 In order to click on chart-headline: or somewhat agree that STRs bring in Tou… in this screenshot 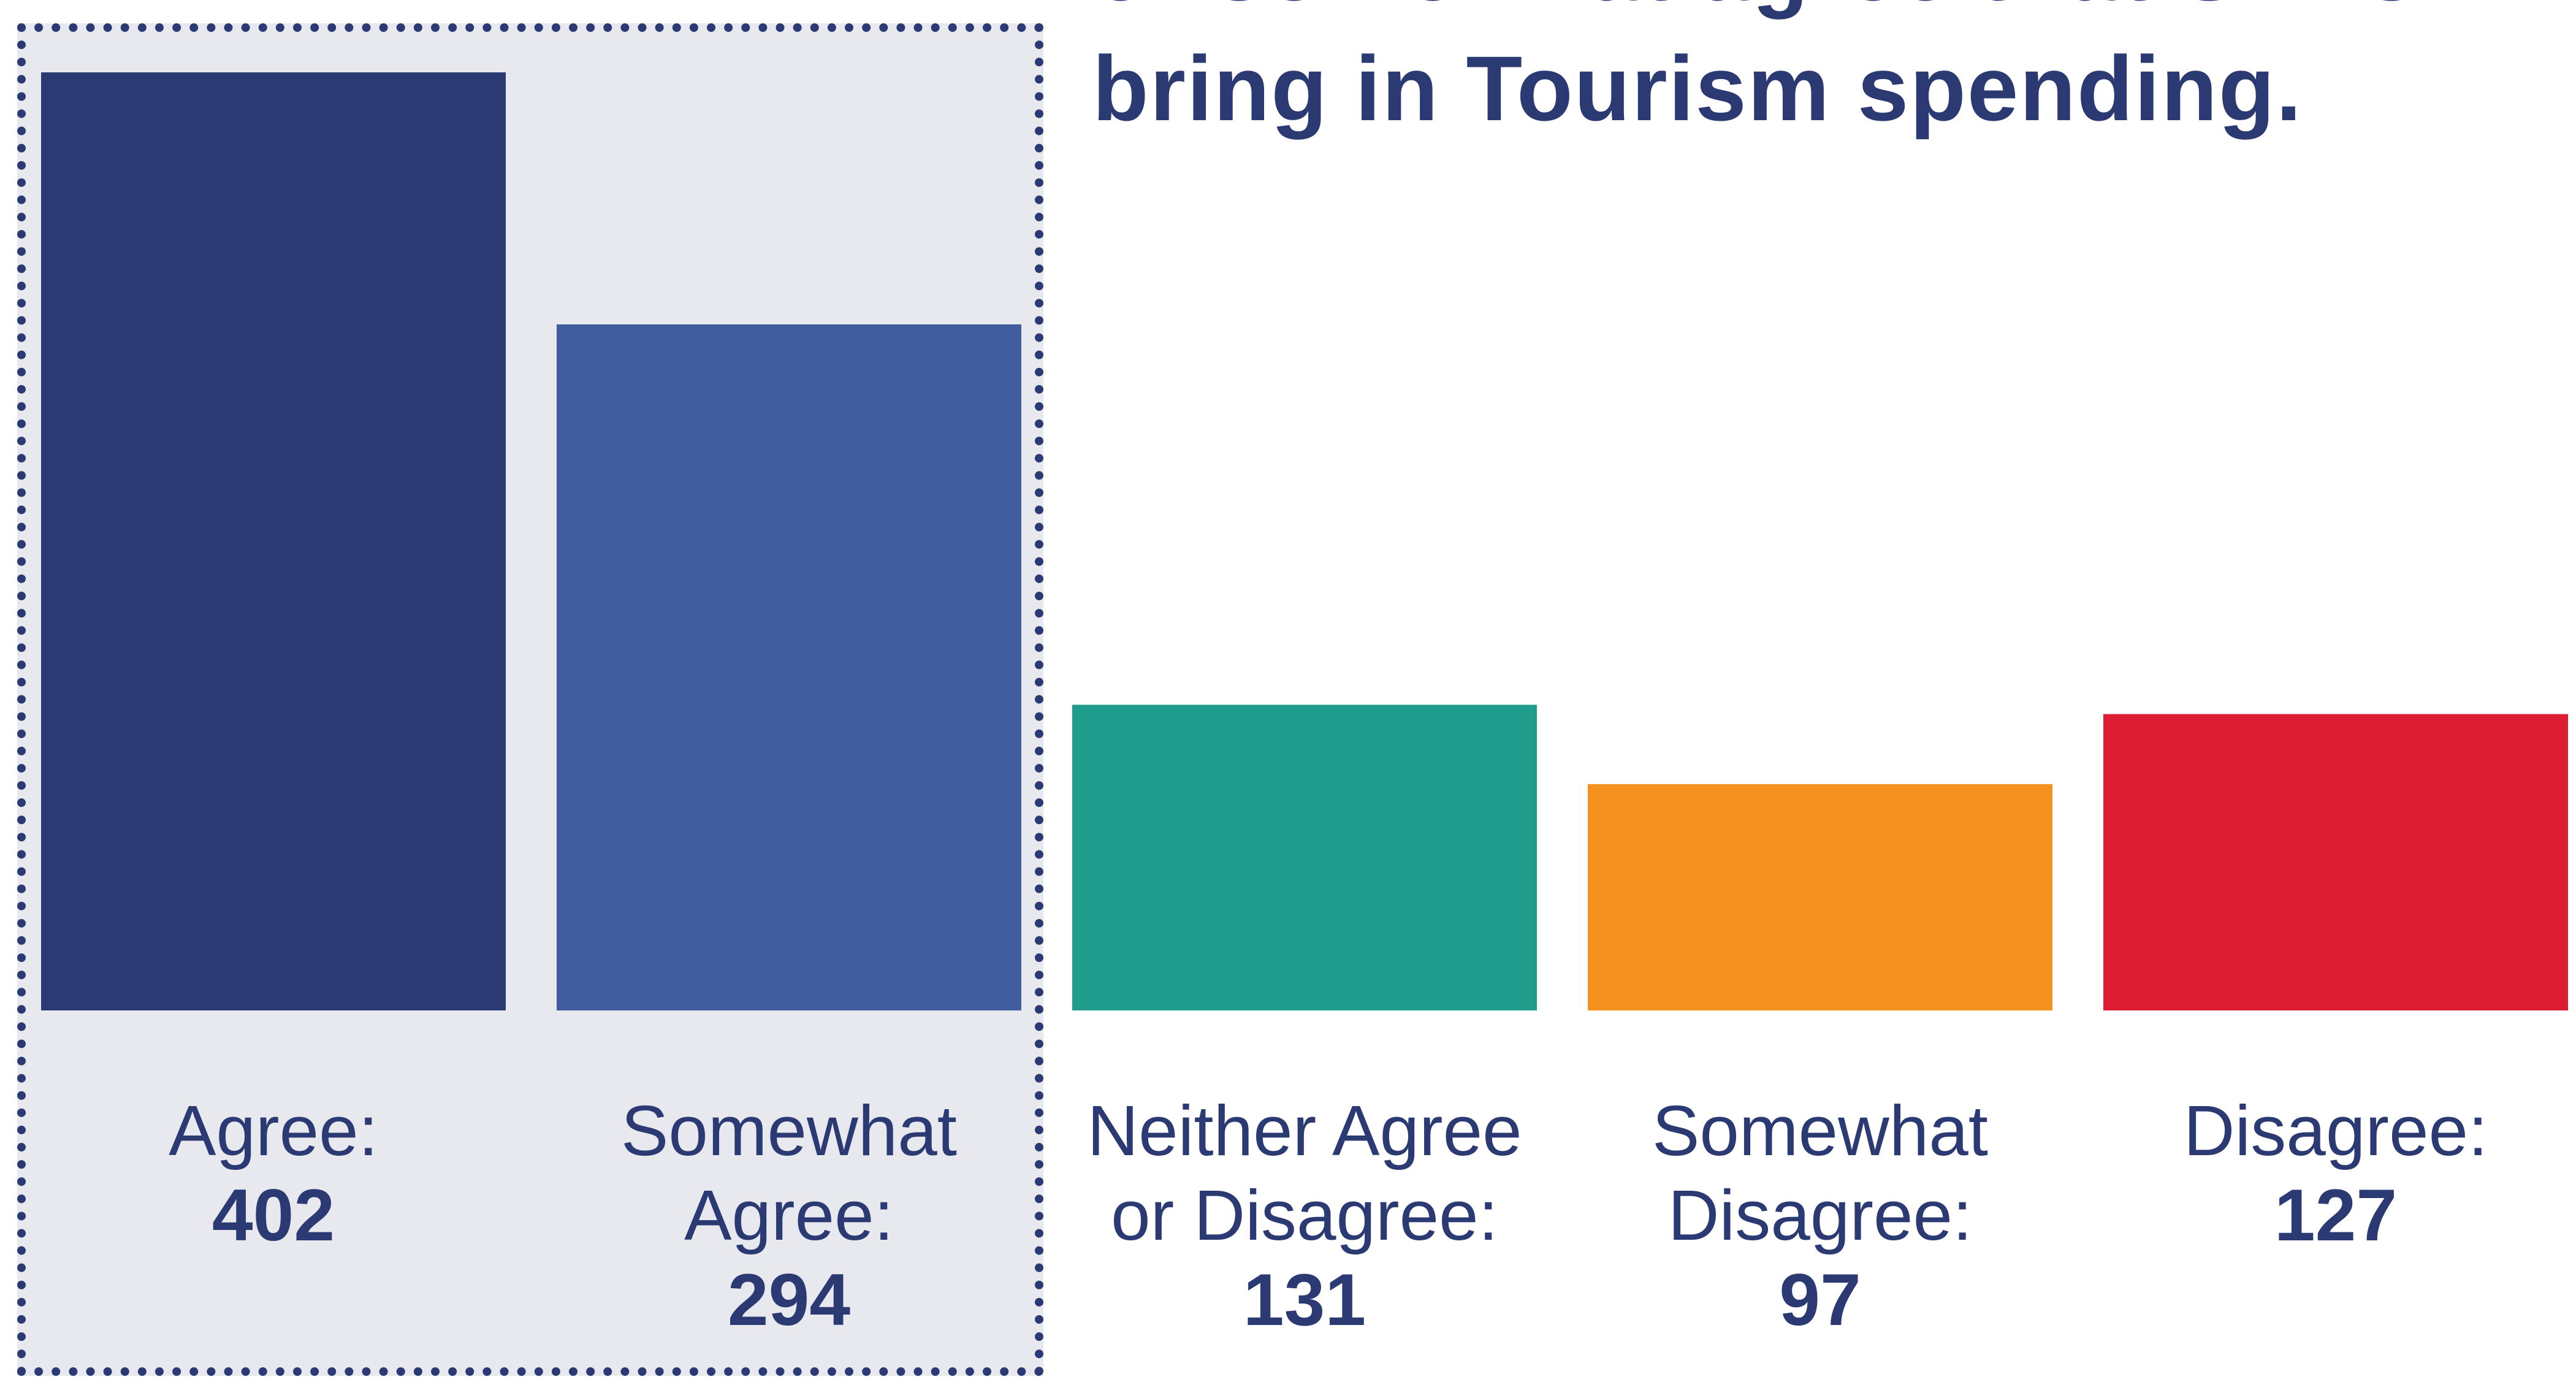, I will do `click(1821, 74)`.